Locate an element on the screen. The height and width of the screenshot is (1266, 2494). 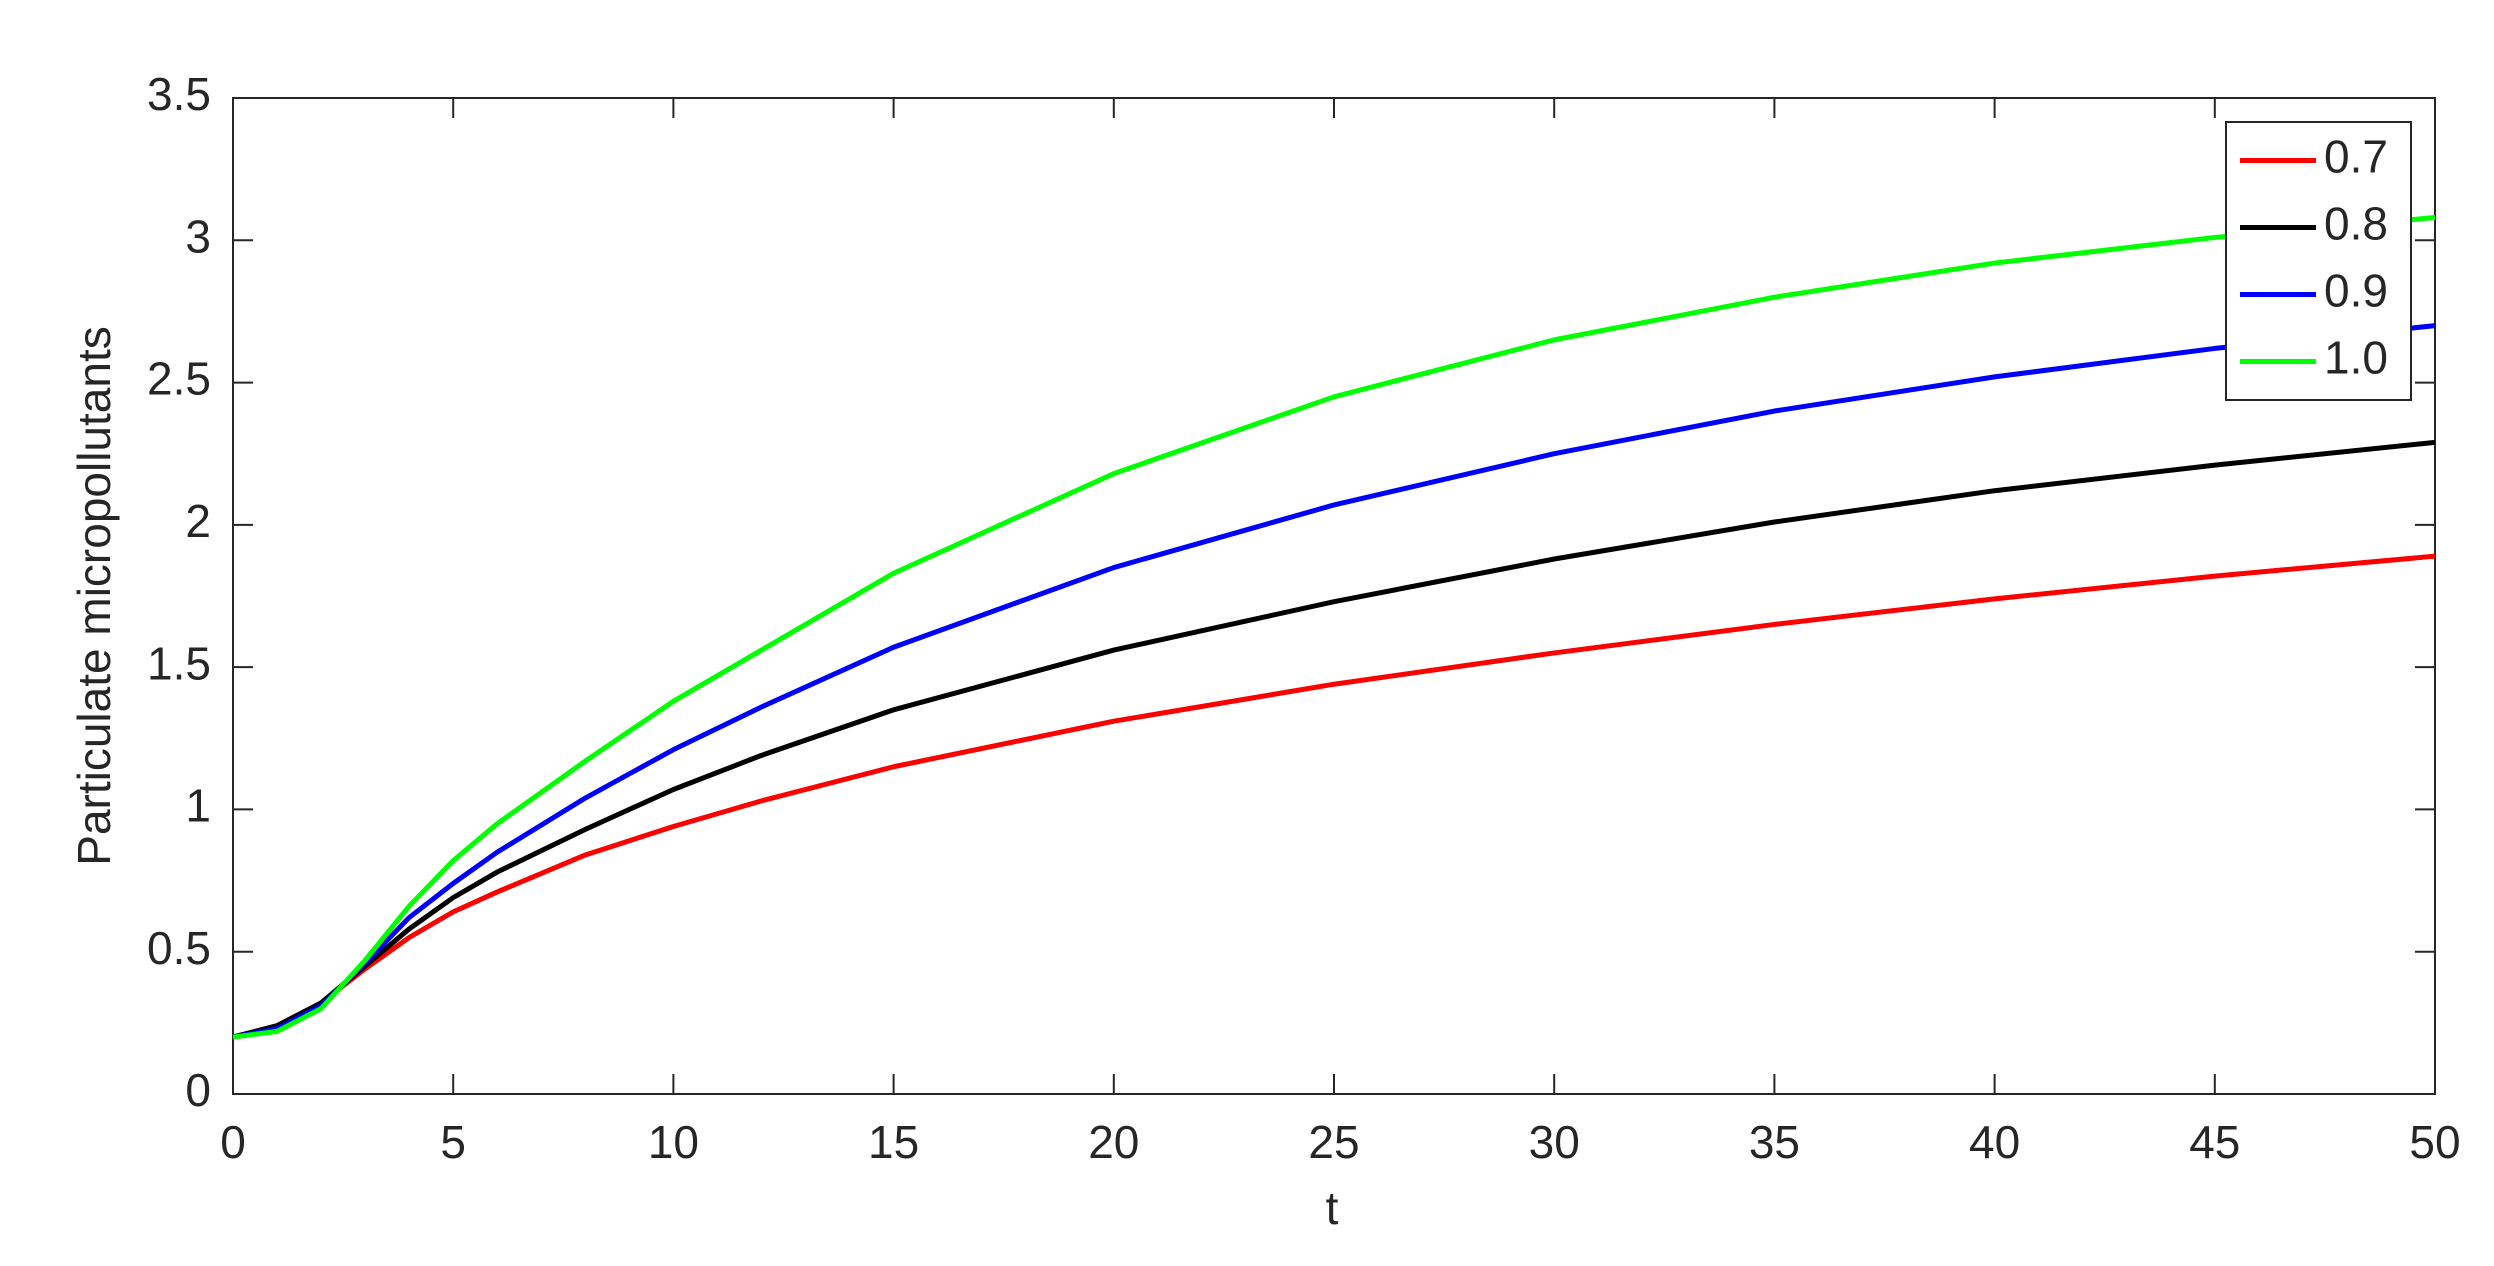
x-tick-label: 25 is located at coordinates (1333, 1142).